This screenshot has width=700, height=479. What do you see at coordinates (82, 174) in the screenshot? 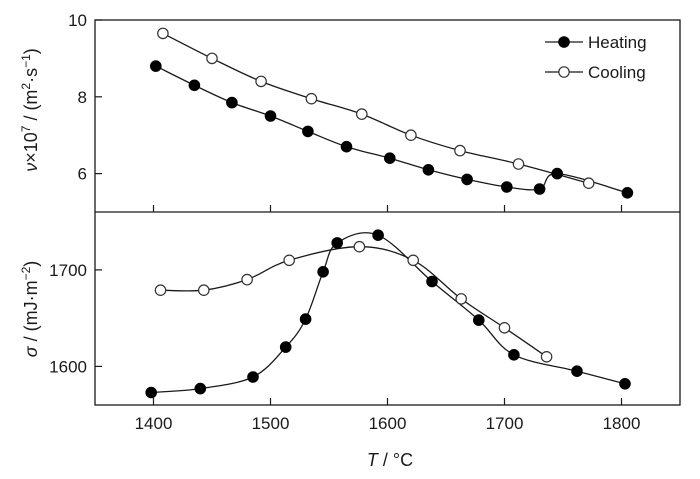
I see `top-y-tick-label-6: 6` at bounding box center [82, 174].